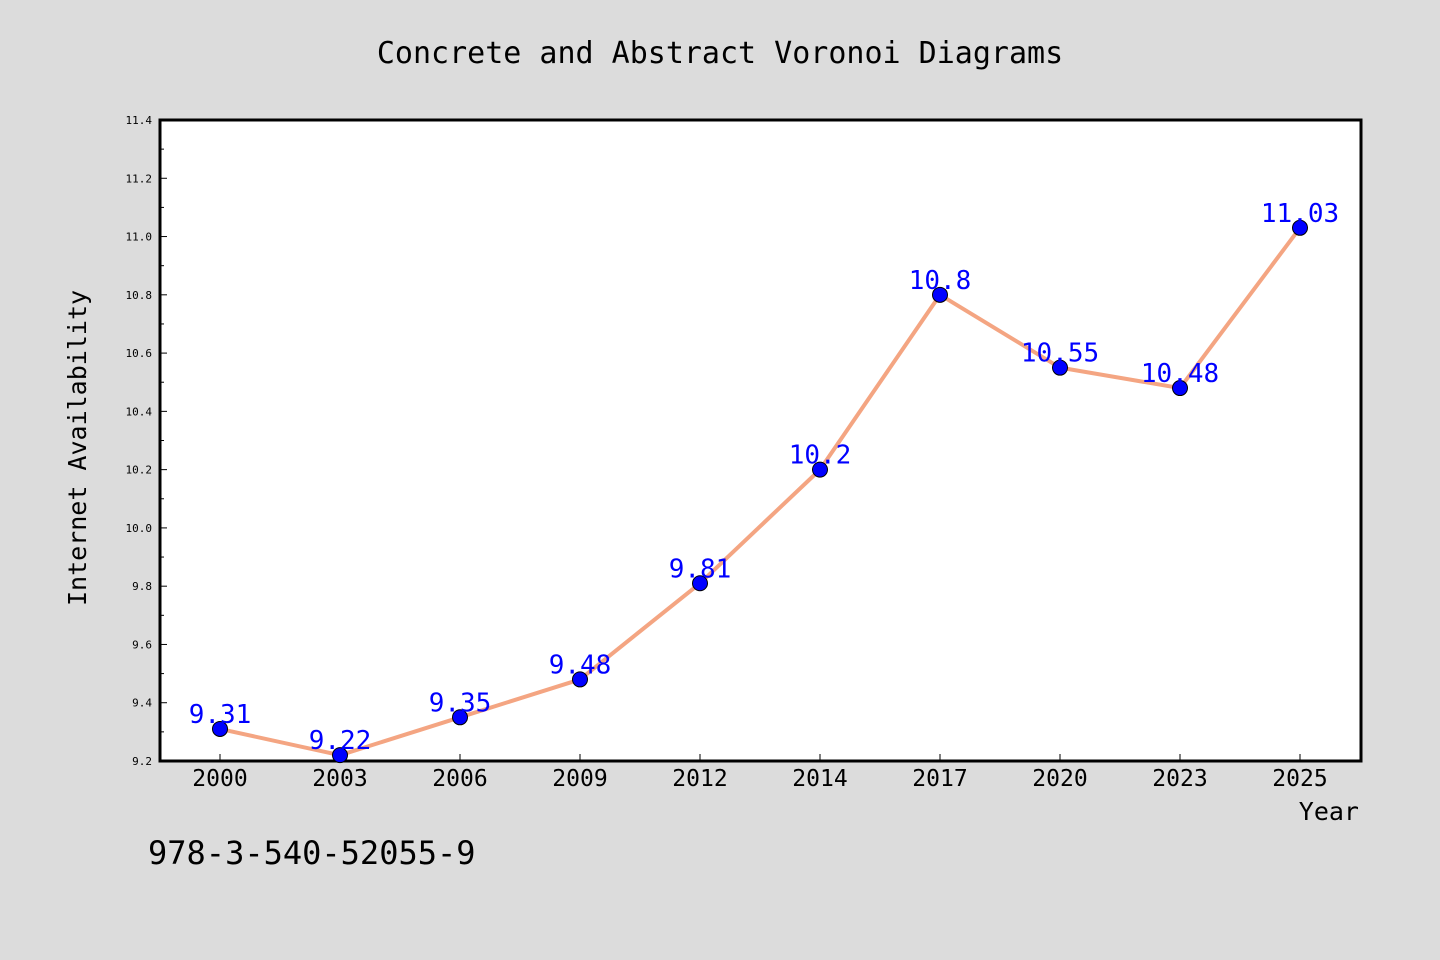  What do you see at coordinates (1180, 374) in the screenshot?
I see `data-label: 10.48` at bounding box center [1180, 374].